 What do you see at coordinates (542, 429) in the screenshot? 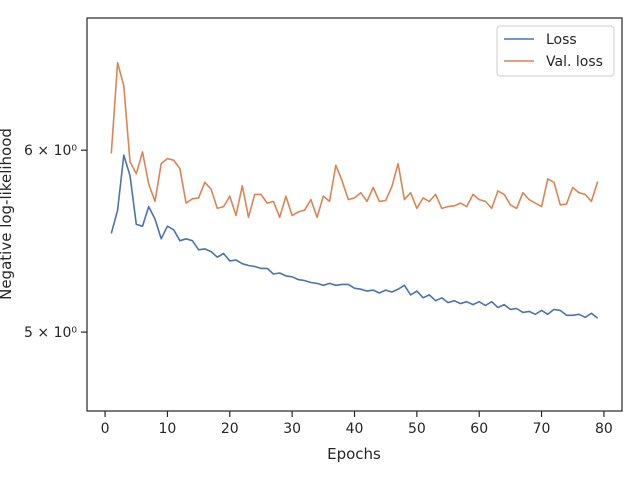
I see `x-tick-label: 70` at bounding box center [542, 429].